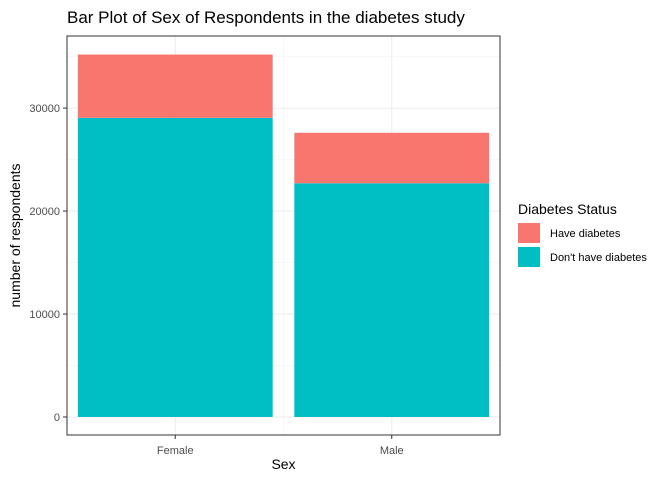 The image size is (672, 480). Describe the element at coordinates (392, 158) in the screenshot. I see `bar-male-have-diabetes` at that location.